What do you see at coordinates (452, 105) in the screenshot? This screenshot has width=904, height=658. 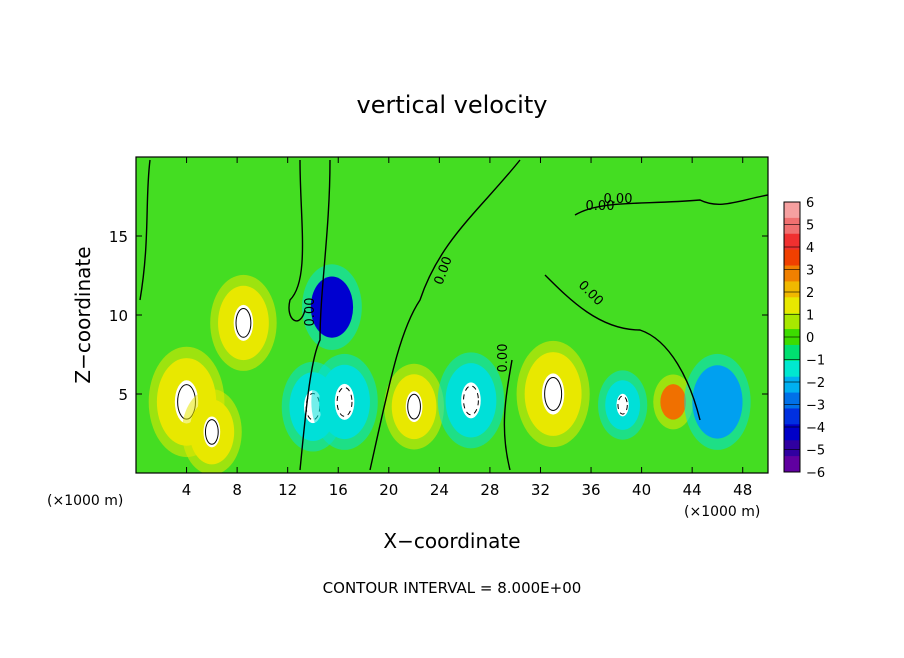 I see `chart-title: vertical velocity` at bounding box center [452, 105].